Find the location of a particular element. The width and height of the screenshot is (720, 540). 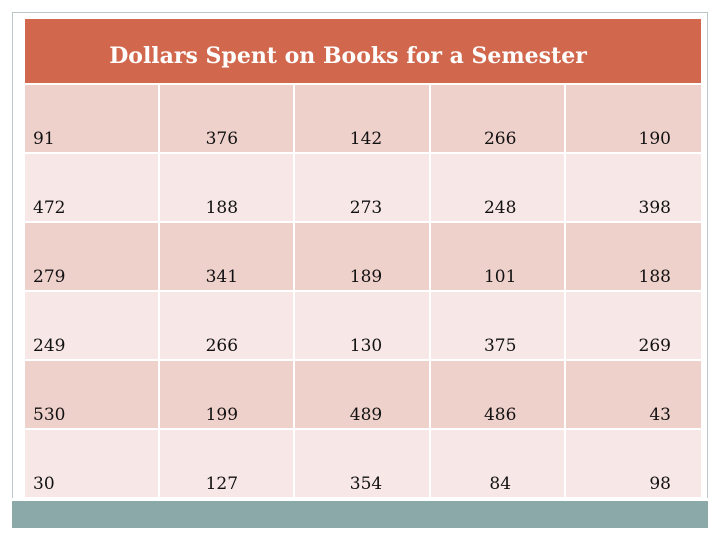

cell-value: 98 is located at coordinates (660, 484).